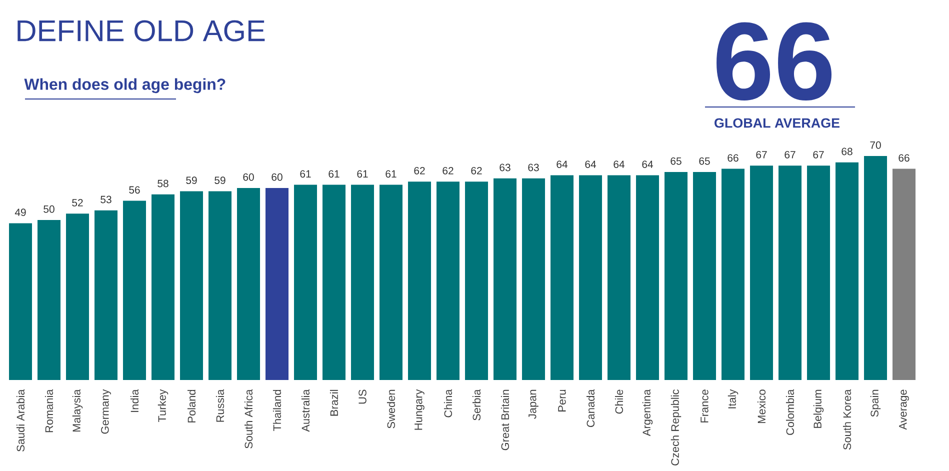 The height and width of the screenshot is (471, 949). What do you see at coordinates (761, 407) in the screenshot?
I see `x-tick-label: Mexico` at bounding box center [761, 407].